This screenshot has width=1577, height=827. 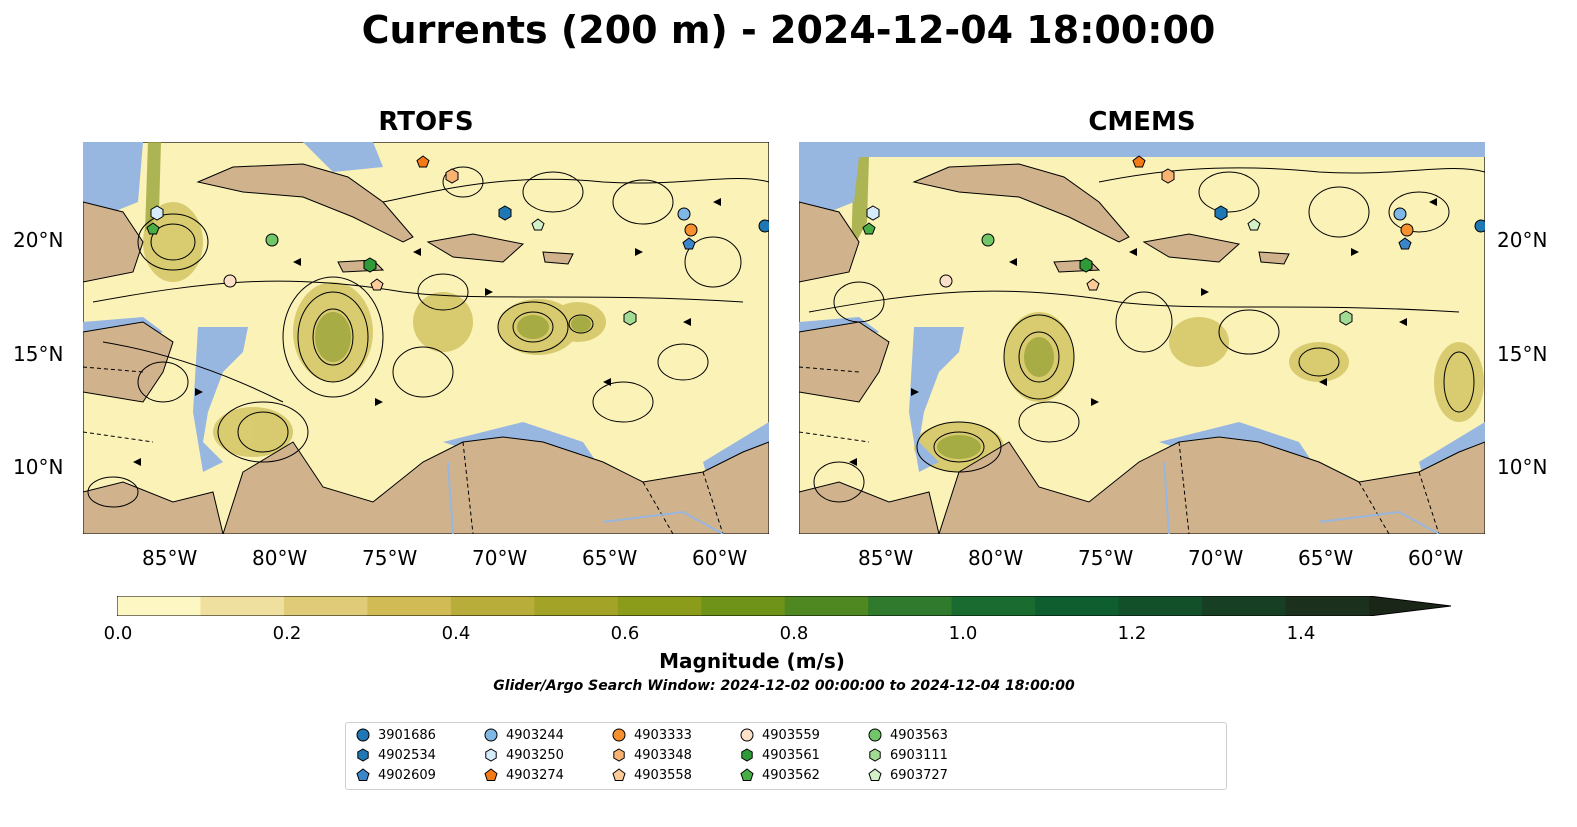 What do you see at coordinates (535, 735) in the screenshot?
I see `legend-label: 4903244` at bounding box center [535, 735].